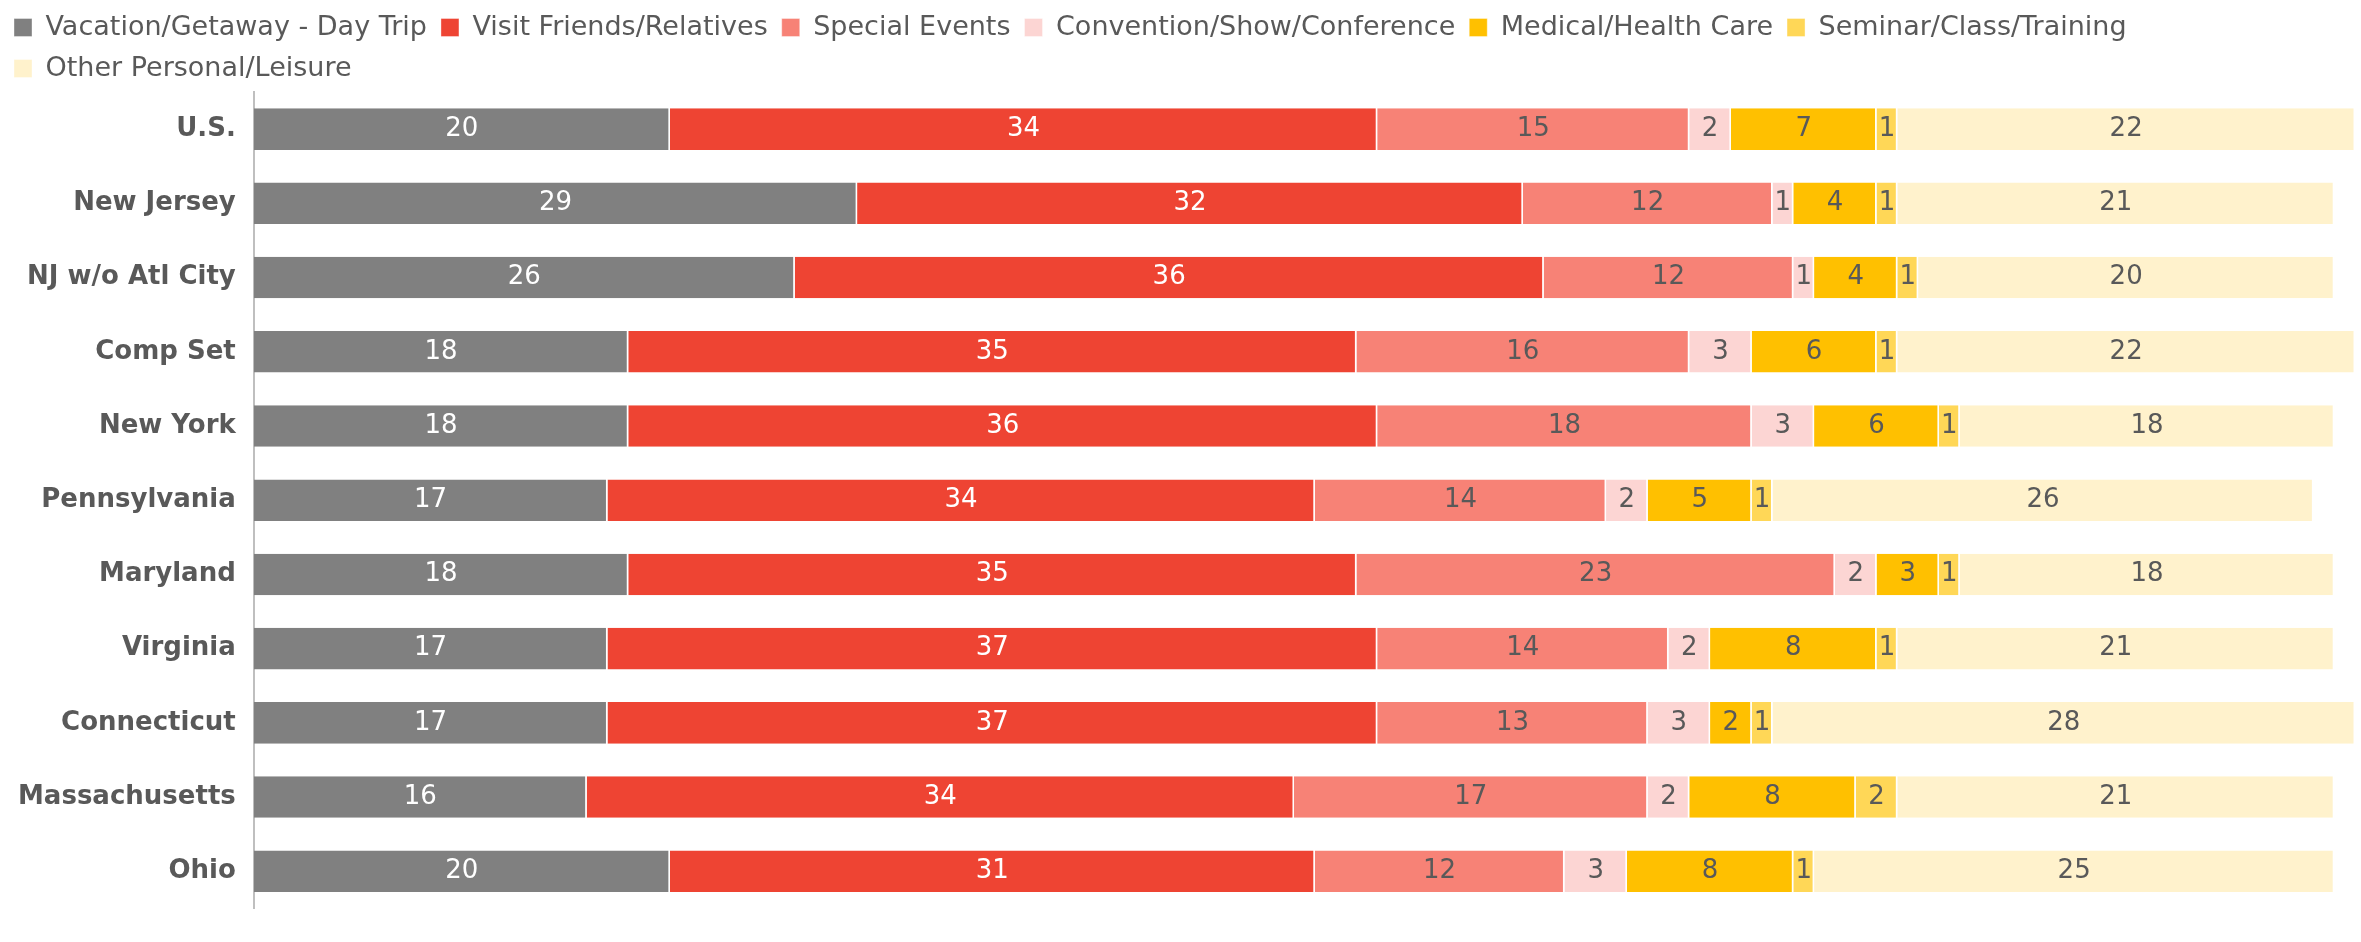  I want to click on y-tick-label: Connecticut, so click(148, 720).